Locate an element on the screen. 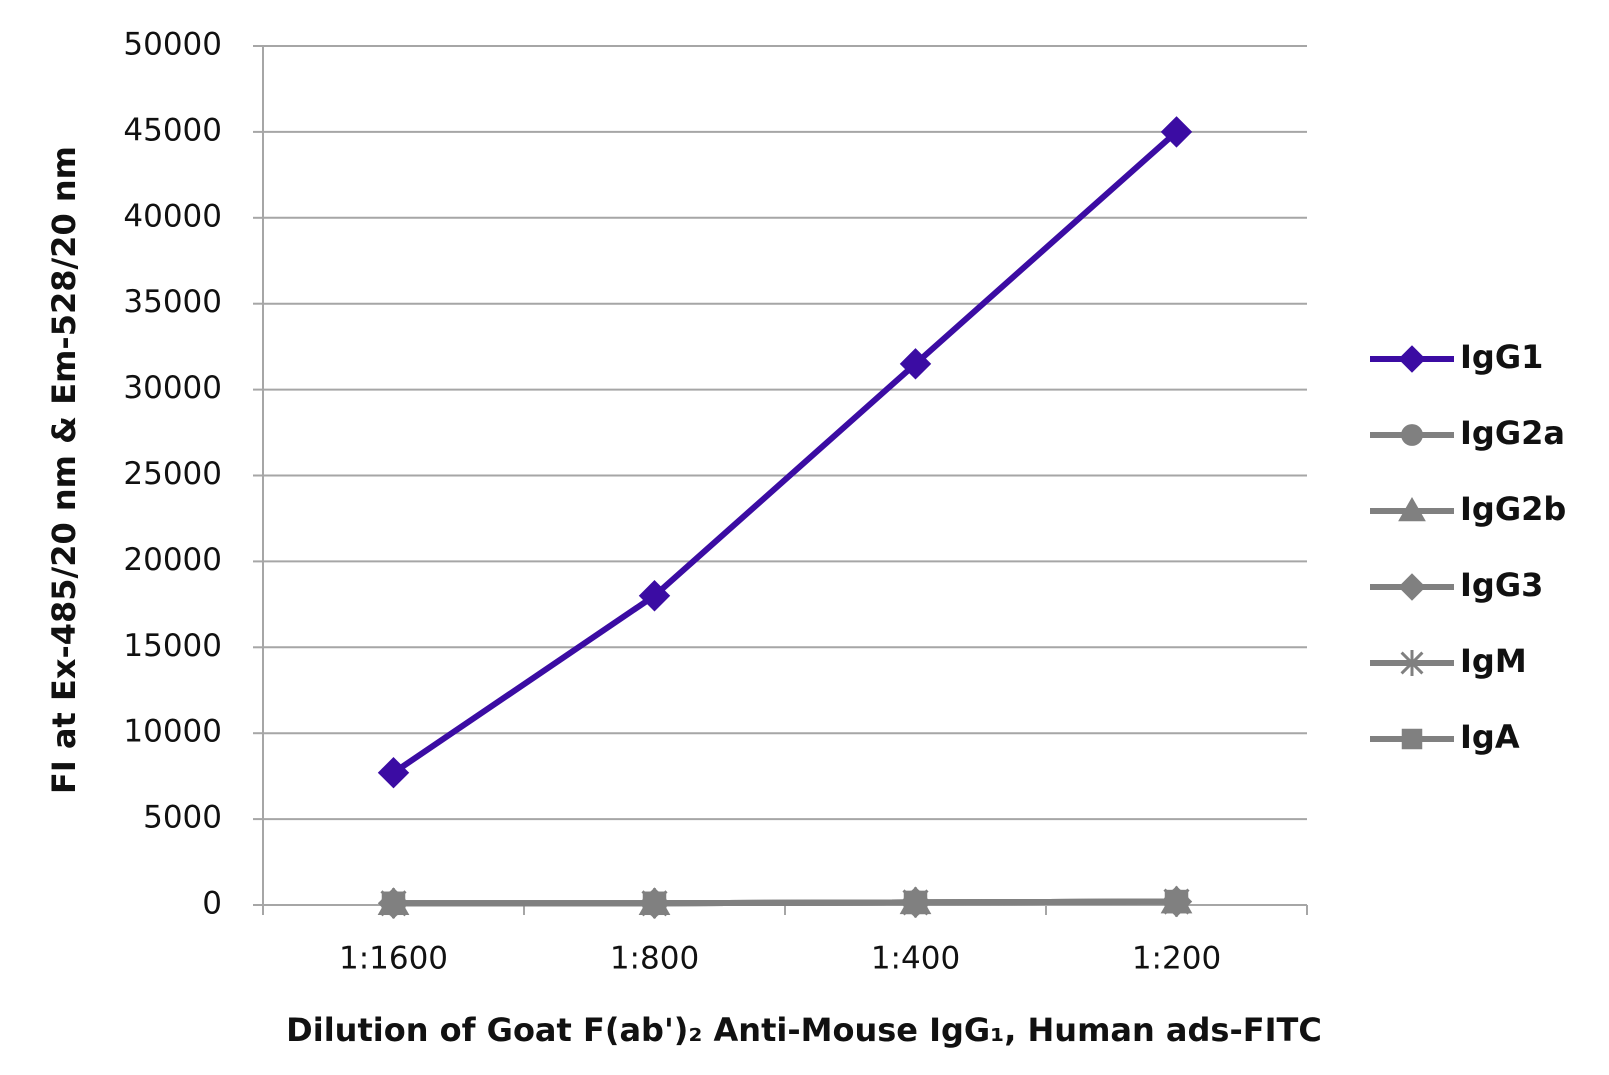 The image size is (1609, 1075). y-tick-label: 20000 is located at coordinates (172, 560).